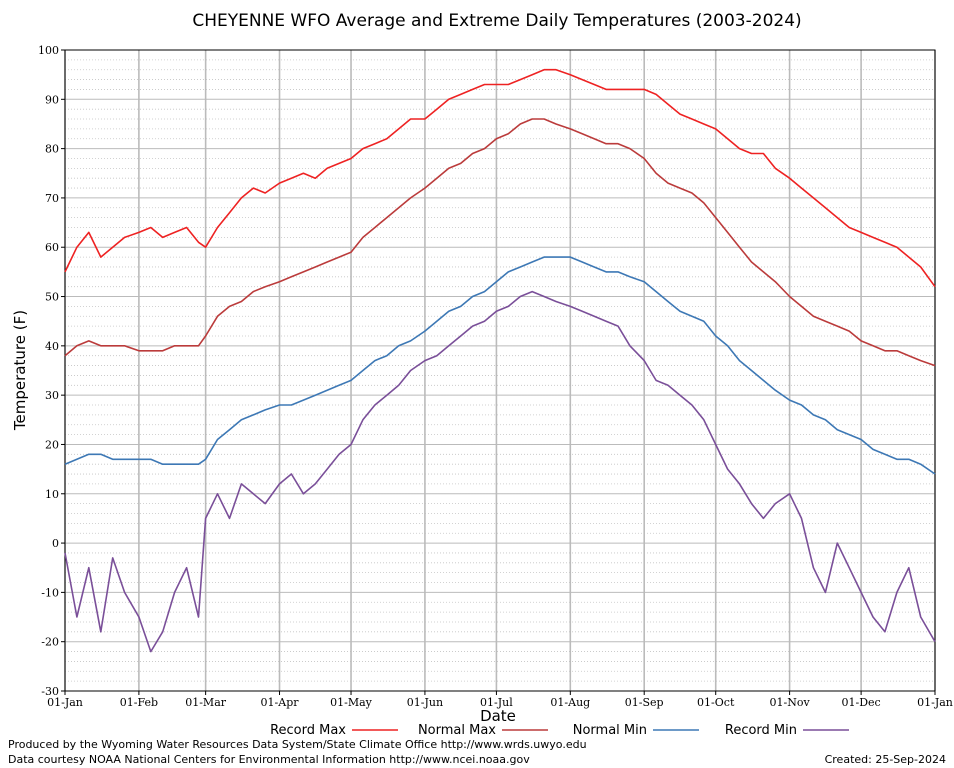  Describe the element at coordinates (308, 730) in the screenshot. I see `legend-label: Record Max` at that location.